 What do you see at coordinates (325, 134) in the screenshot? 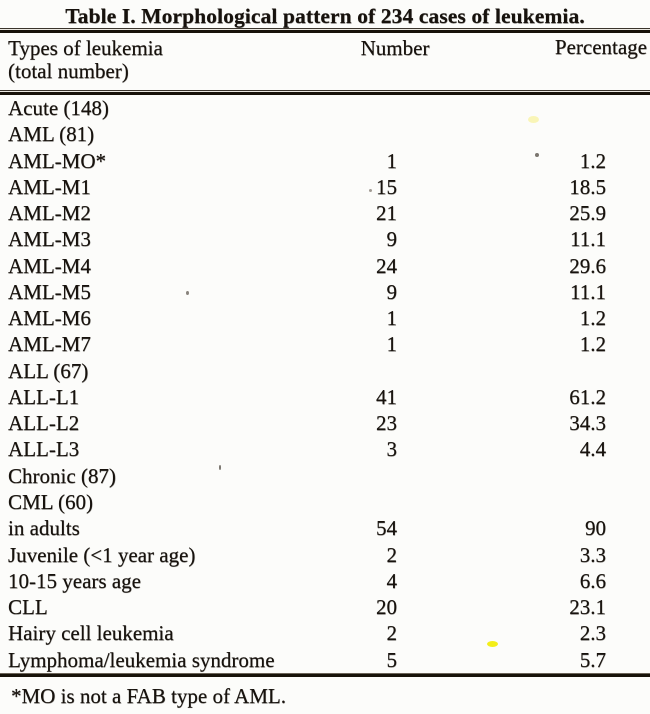
I see `table-row: AML (81)` at bounding box center [325, 134].